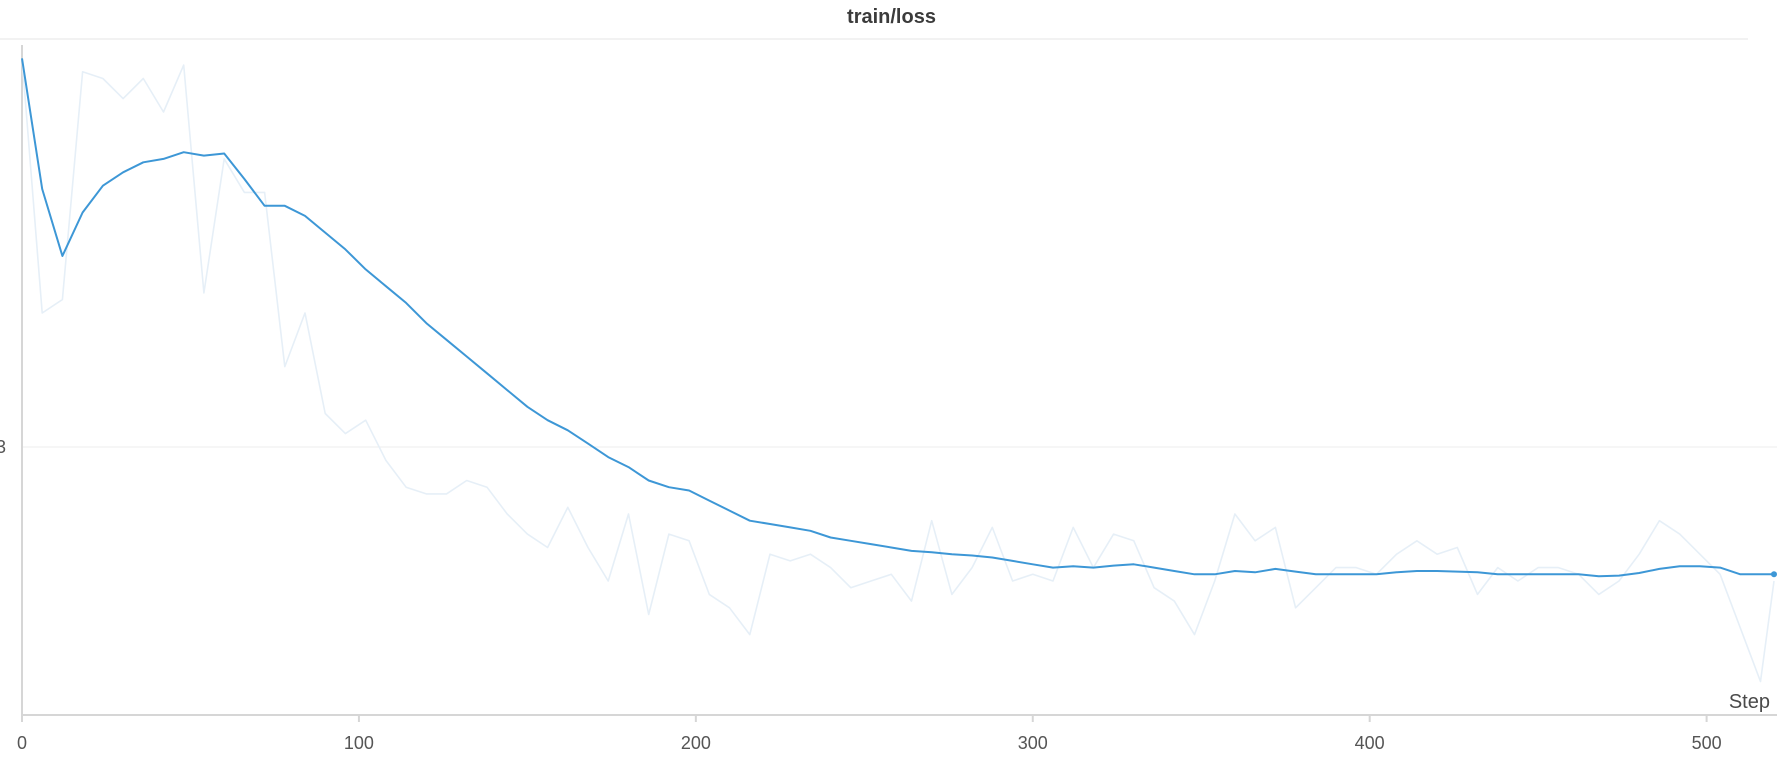 This screenshot has height=762, width=1783. Describe the element at coordinates (359, 743) in the screenshot. I see `x-tick-label: 100` at that location.